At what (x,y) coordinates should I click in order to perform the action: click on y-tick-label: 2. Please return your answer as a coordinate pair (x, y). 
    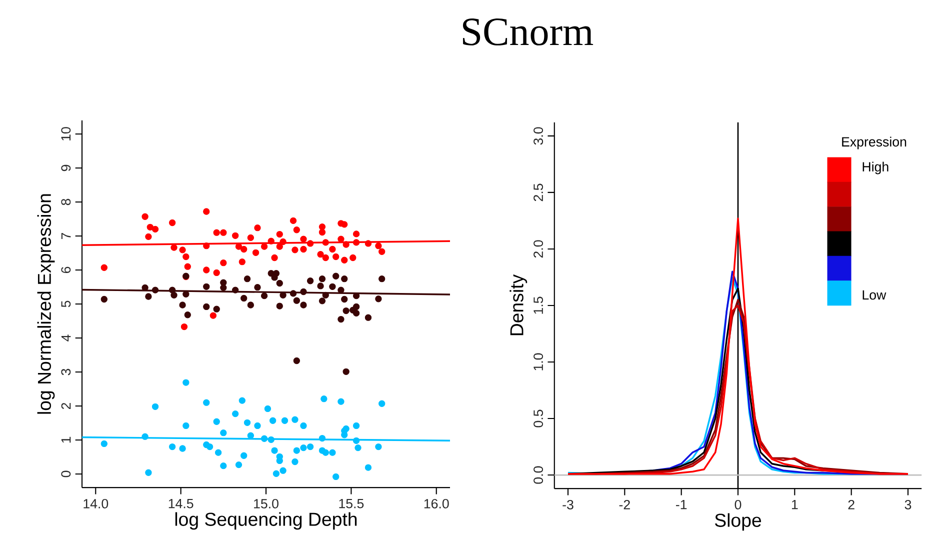
    Looking at the image, I should click on (66, 406).